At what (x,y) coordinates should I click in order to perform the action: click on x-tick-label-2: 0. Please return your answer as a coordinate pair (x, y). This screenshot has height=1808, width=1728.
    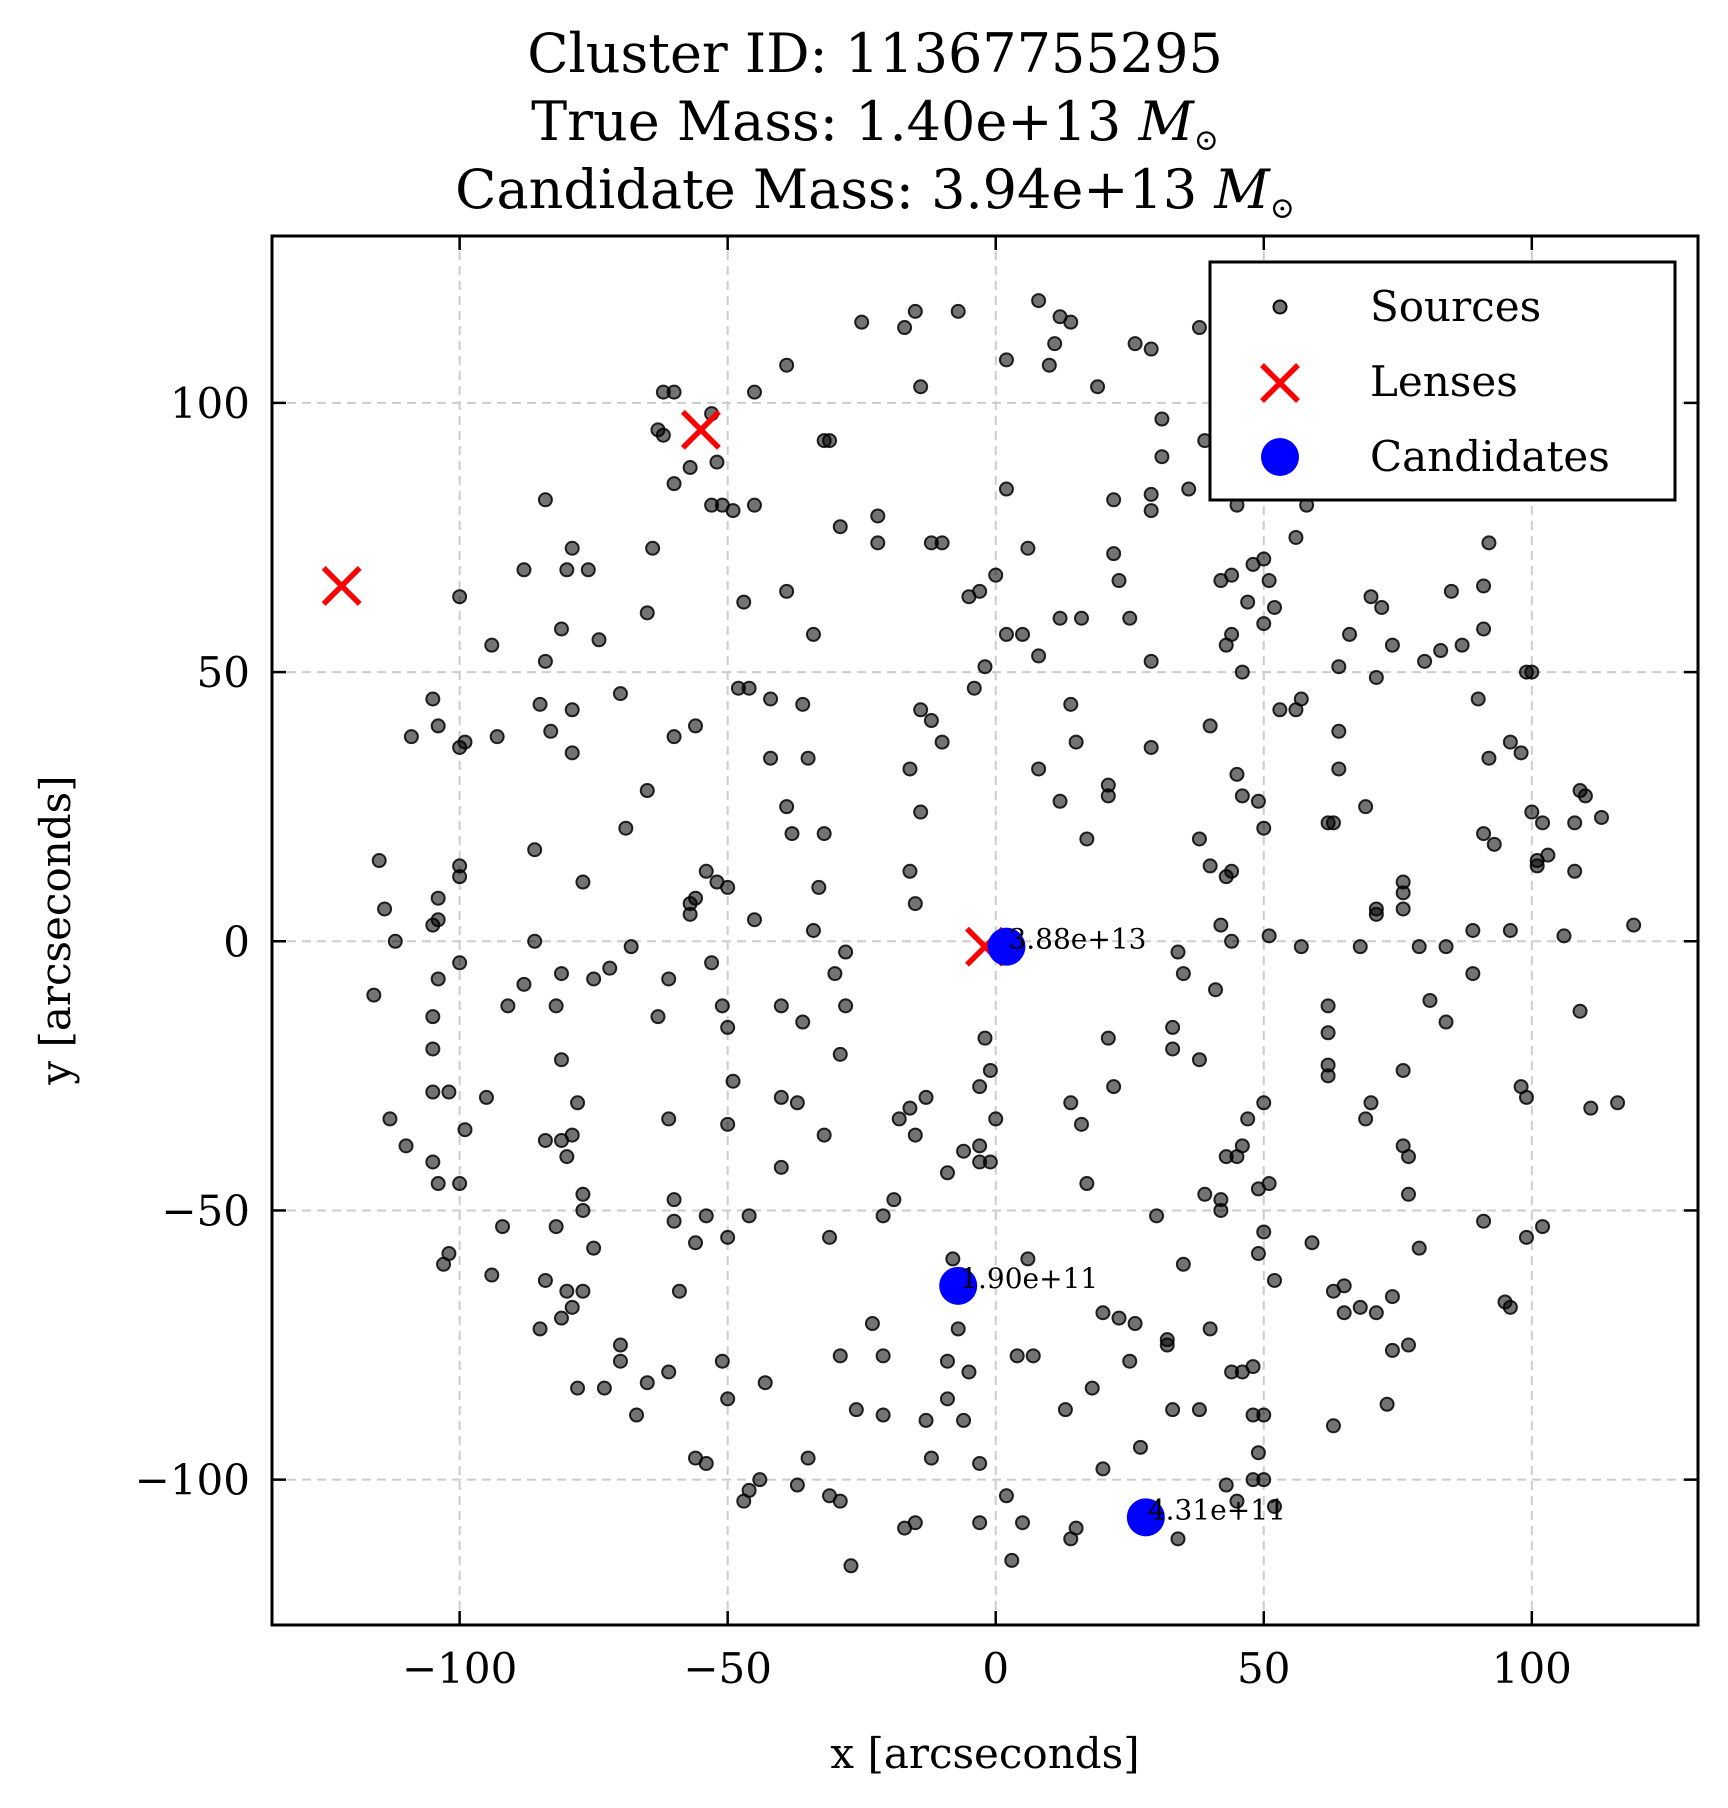
    Looking at the image, I should click on (995, 1668).